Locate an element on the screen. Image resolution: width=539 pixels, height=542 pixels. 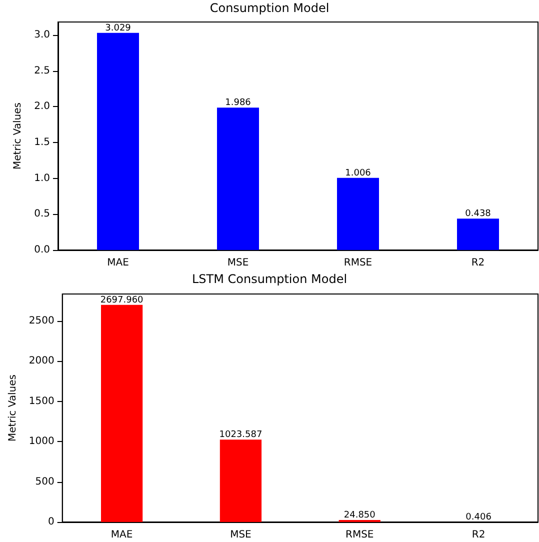
data-label: 1.986 is located at coordinates (238, 103).